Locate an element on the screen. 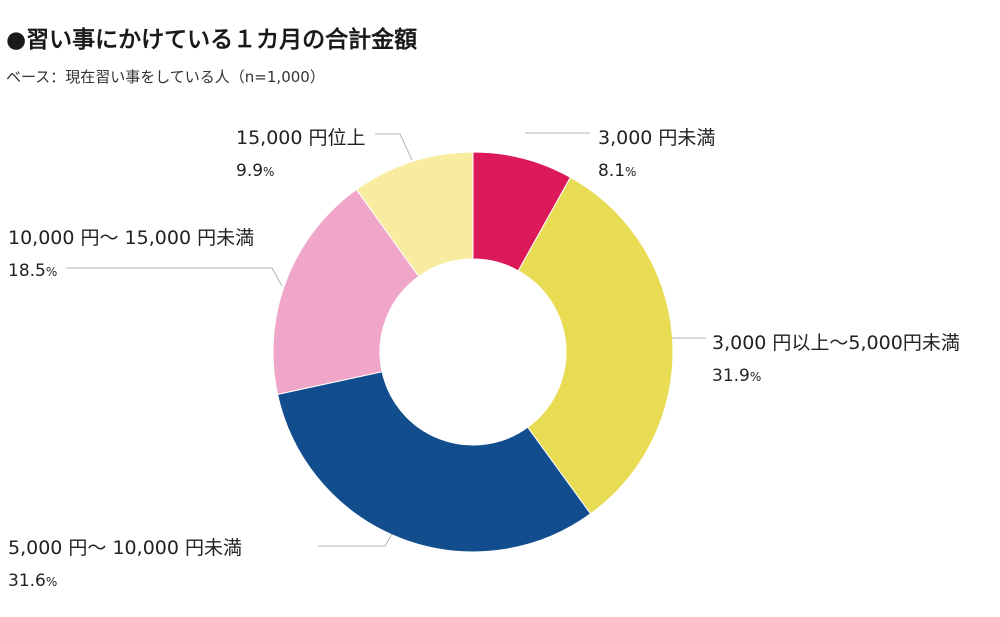 The width and height of the screenshot is (1000, 617). slice-label-1: 3,000 円未満 is located at coordinates (656, 138).